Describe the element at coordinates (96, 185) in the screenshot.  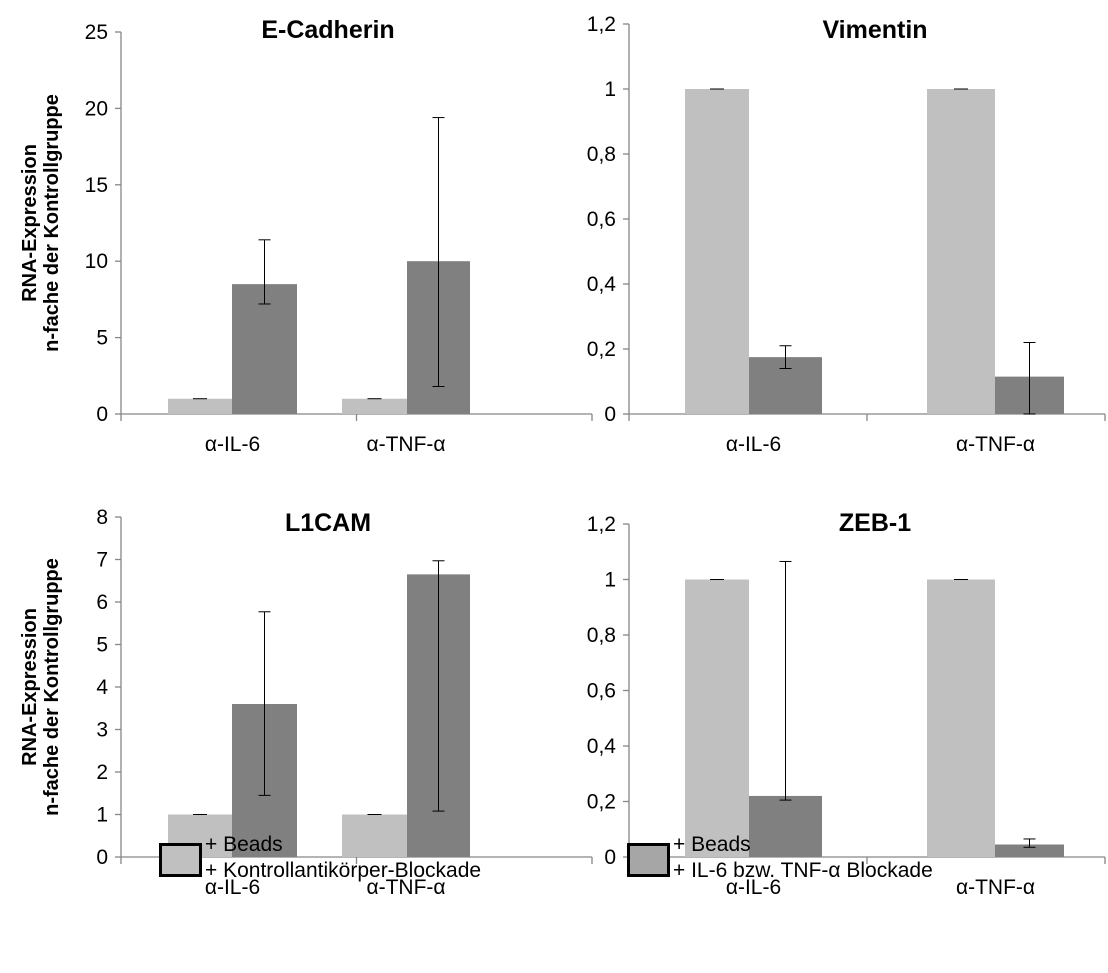
I see `y-tick-label: 15` at that location.